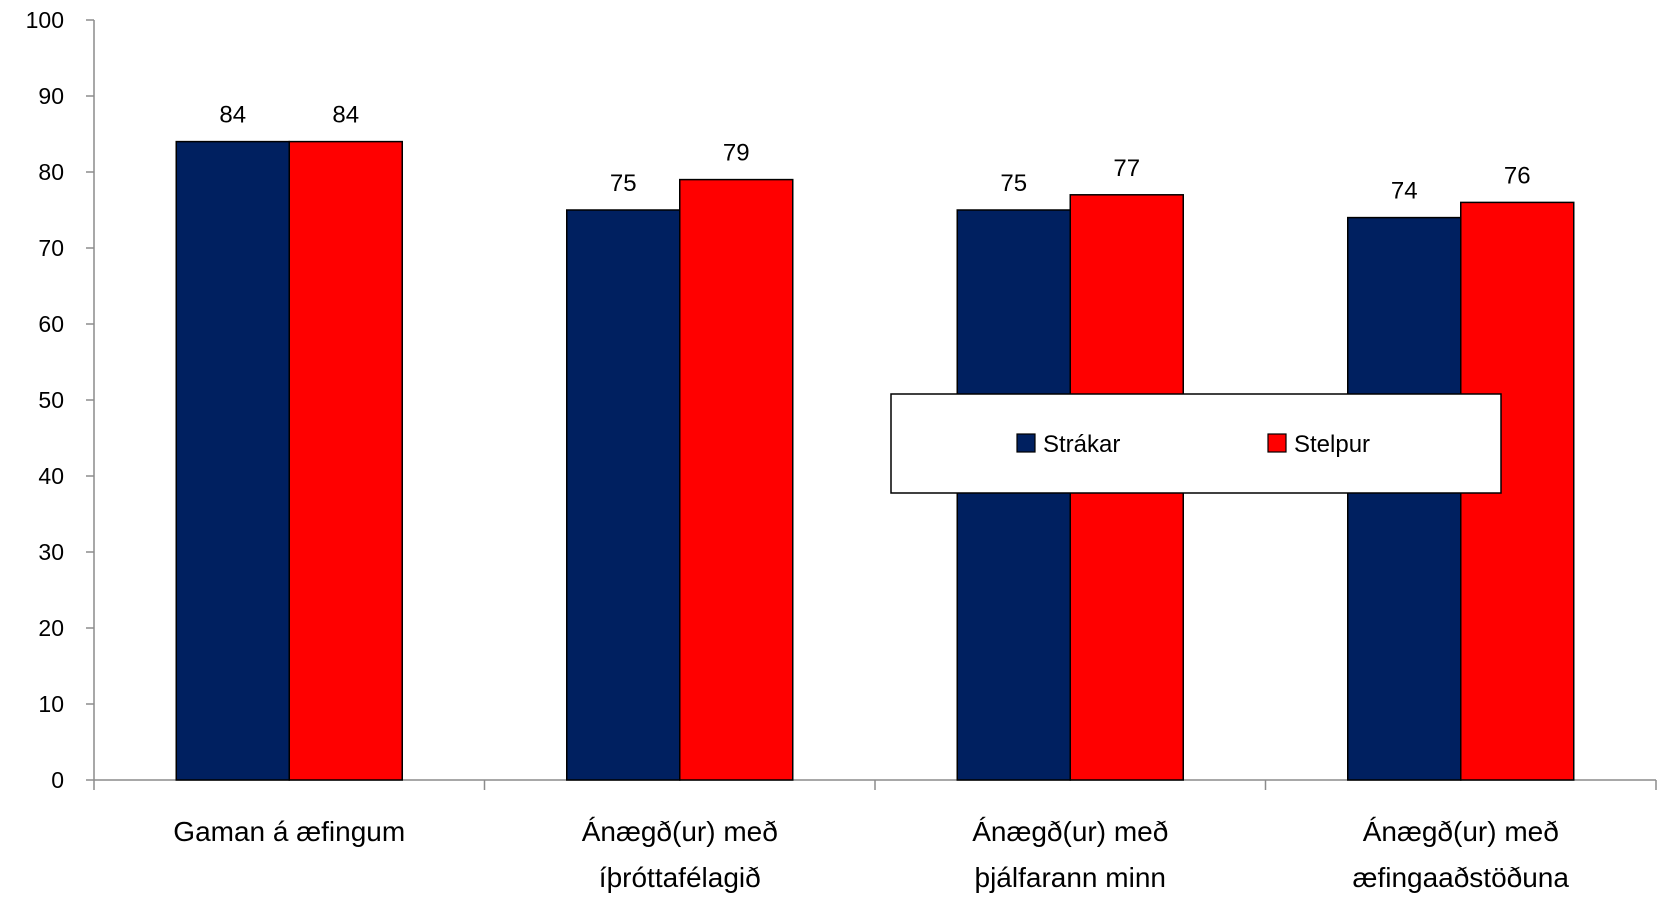 This screenshot has height=905, width=1664. Describe the element at coordinates (51, 552) in the screenshot. I see `y-tick-label: 30` at that location.